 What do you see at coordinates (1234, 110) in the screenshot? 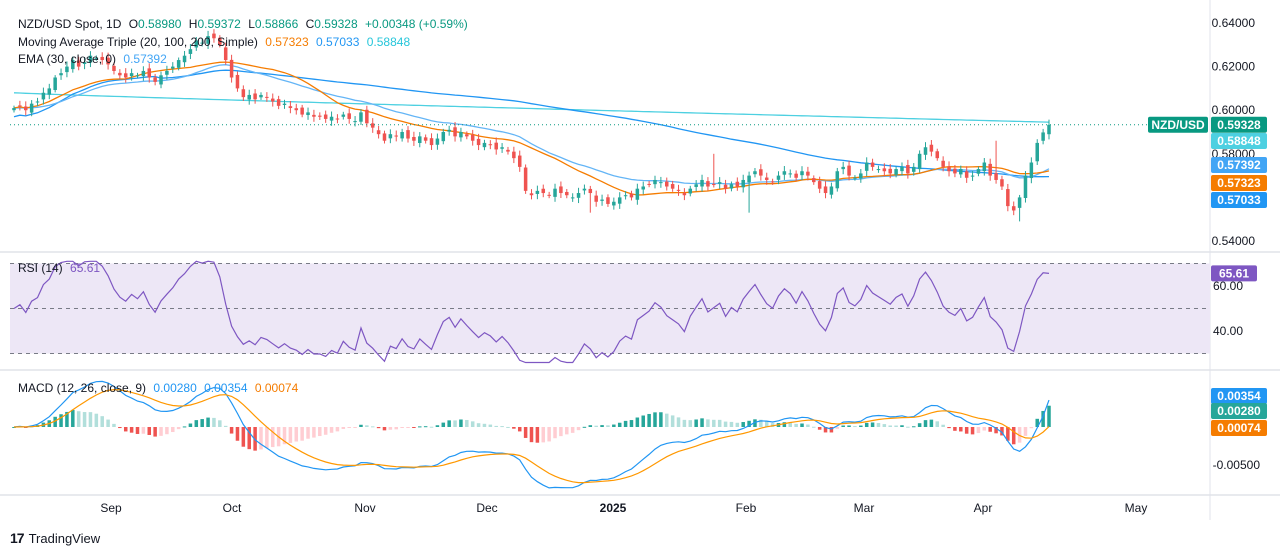
I see `price-tick-label: 0.60000` at bounding box center [1234, 110].